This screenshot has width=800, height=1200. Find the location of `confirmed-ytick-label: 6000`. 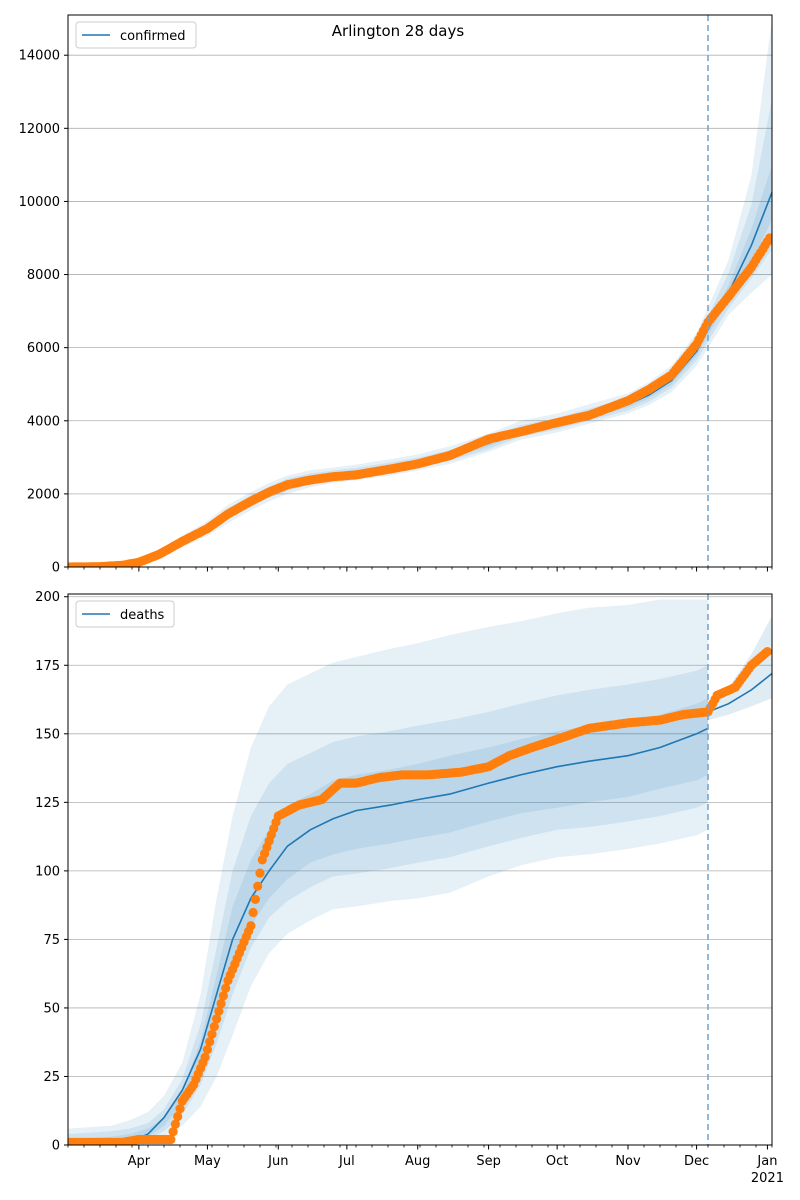

confirmed-ytick-label: 6000 is located at coordinates (43, 348).